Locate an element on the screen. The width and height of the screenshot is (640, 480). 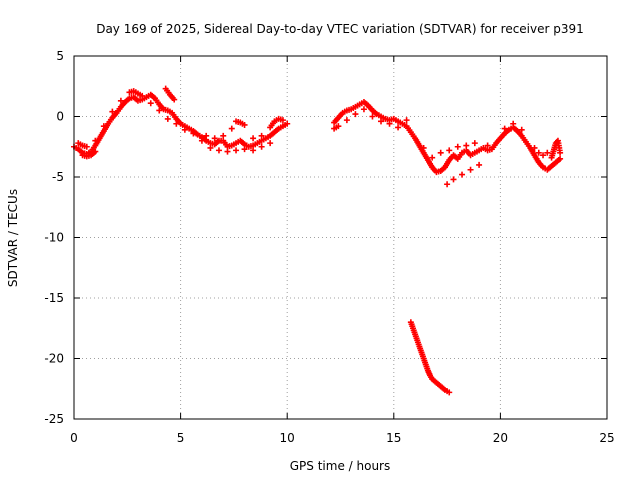
y-tick-label: -25 is located at coordinates (54, 419).